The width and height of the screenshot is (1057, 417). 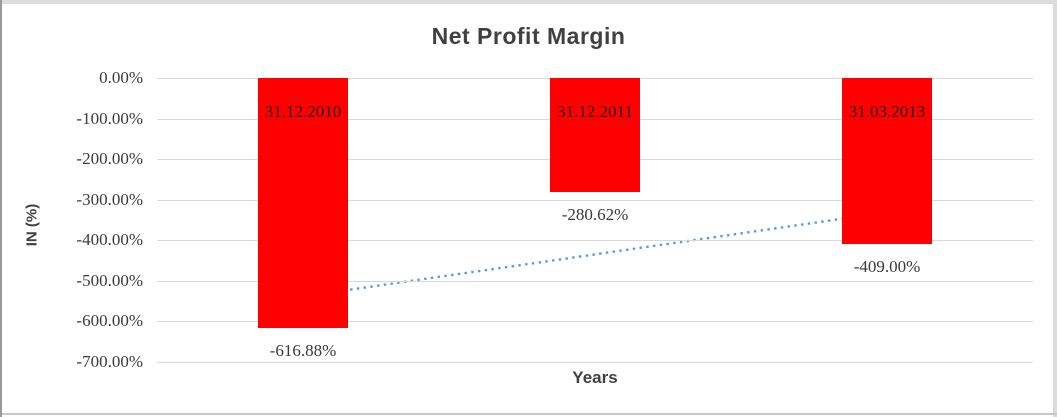 What do you see at coordinates (887, 161) in the screenshot?
I see `bar-31.03.2013` at bounding box center [887, 161].